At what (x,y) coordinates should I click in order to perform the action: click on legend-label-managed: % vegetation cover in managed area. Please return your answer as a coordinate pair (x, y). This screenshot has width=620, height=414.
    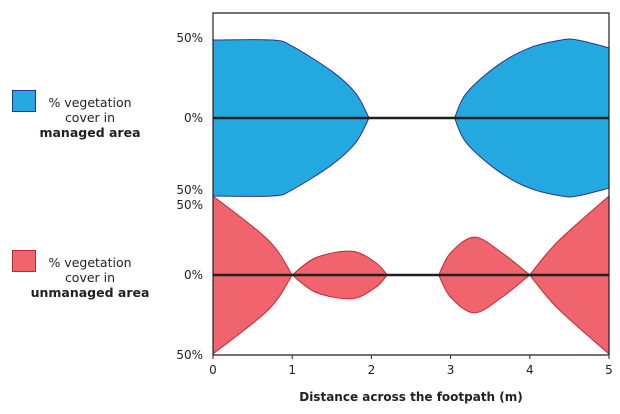
    Looking at the image, I should click on (90, 117).